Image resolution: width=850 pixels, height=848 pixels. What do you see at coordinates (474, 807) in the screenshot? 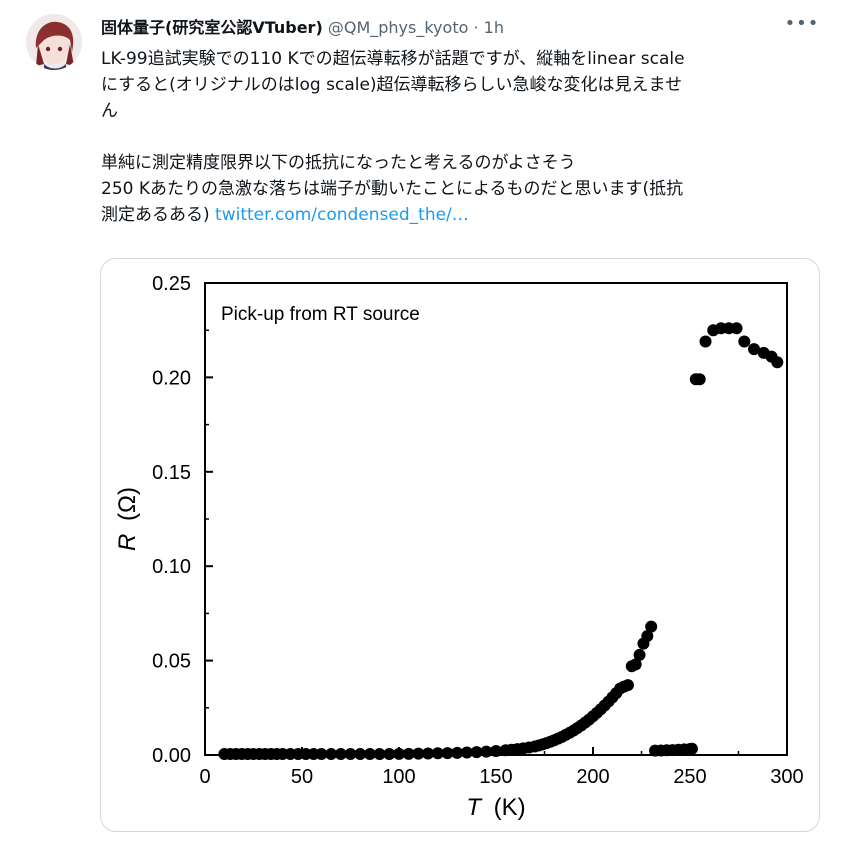
I see `x-axis-symbol: T` at bounding box center [474, 807].